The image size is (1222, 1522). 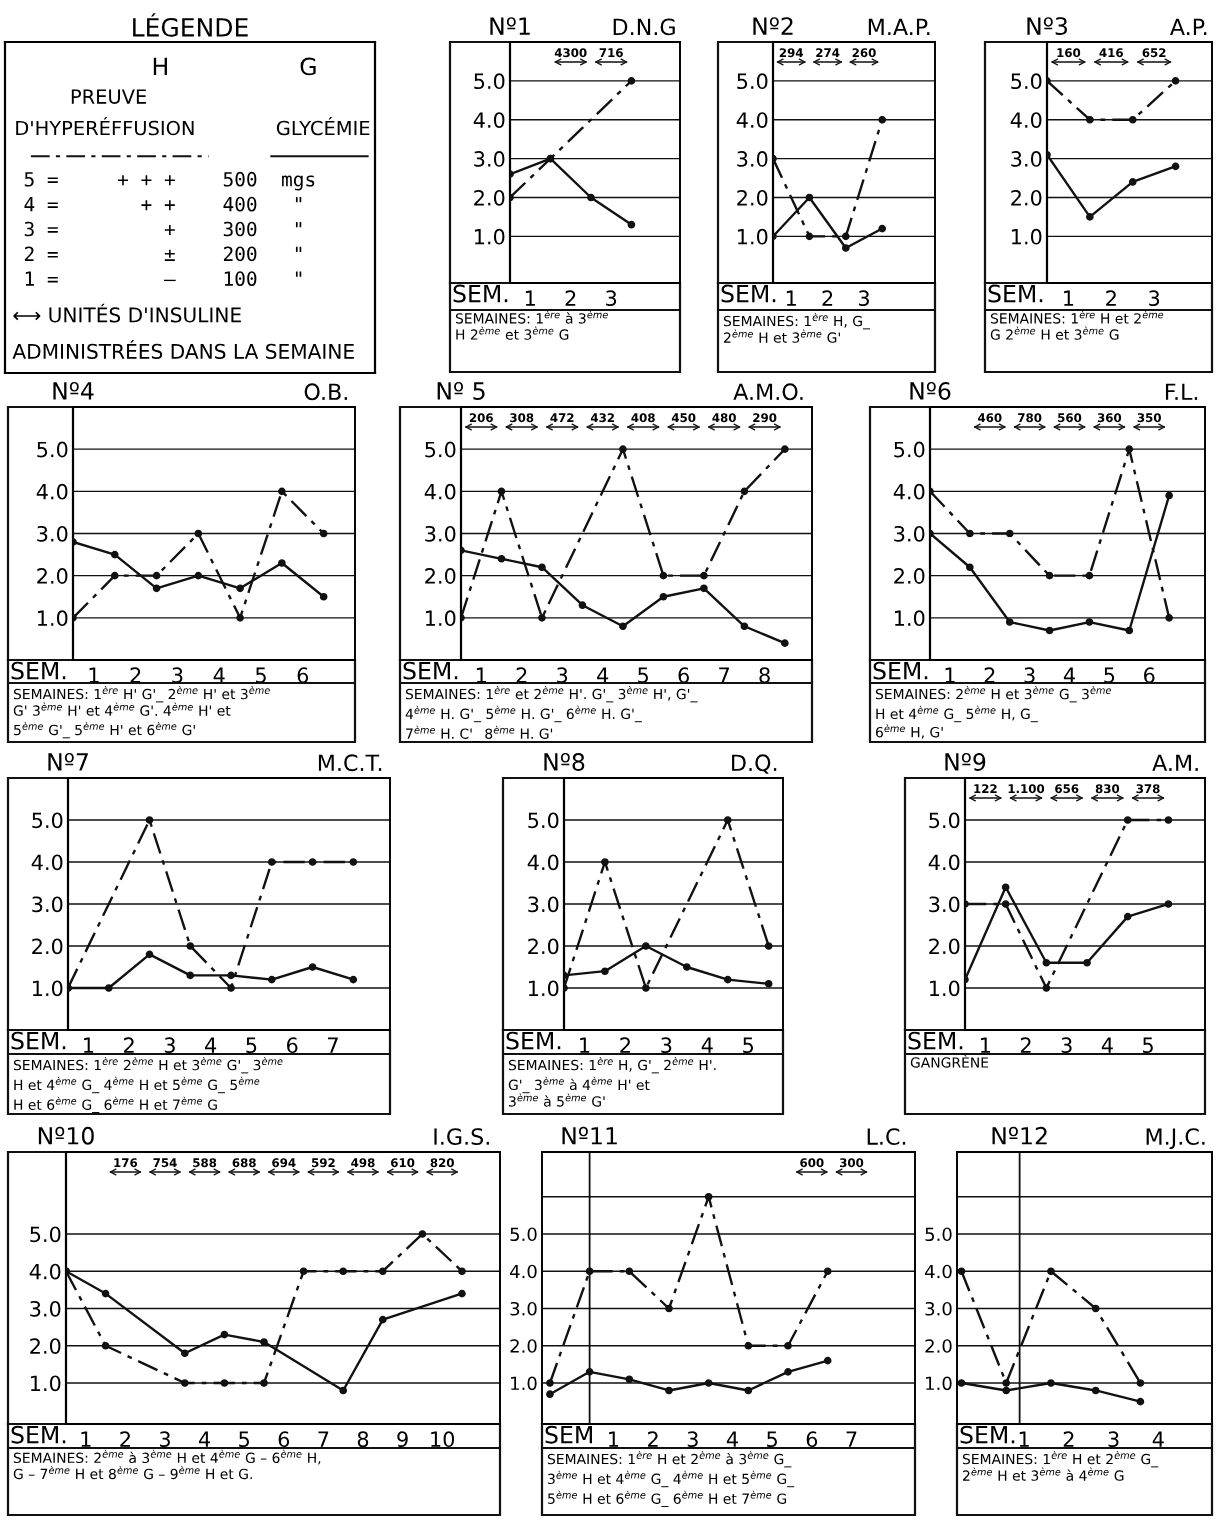 I want to click on annotation: 308, so click(x=522, y=418).